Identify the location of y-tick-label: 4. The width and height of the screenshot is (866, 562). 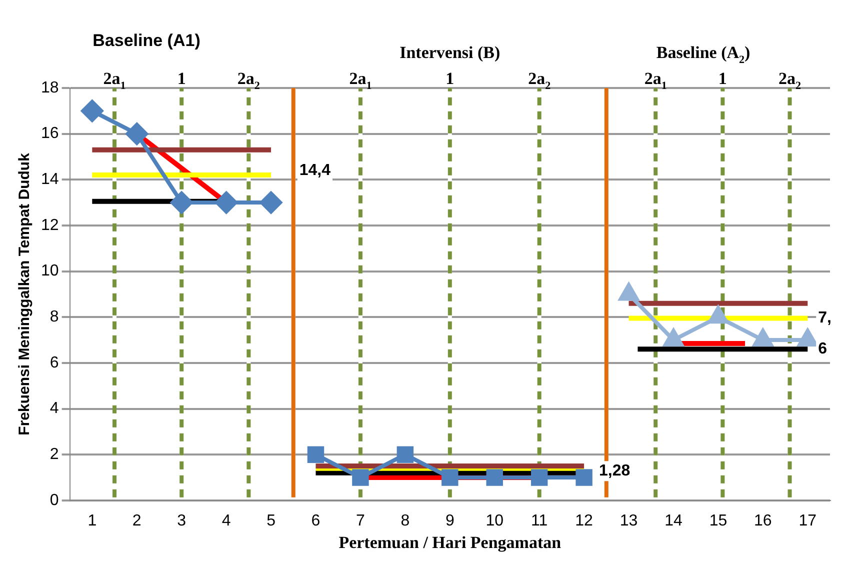
(54, 409).